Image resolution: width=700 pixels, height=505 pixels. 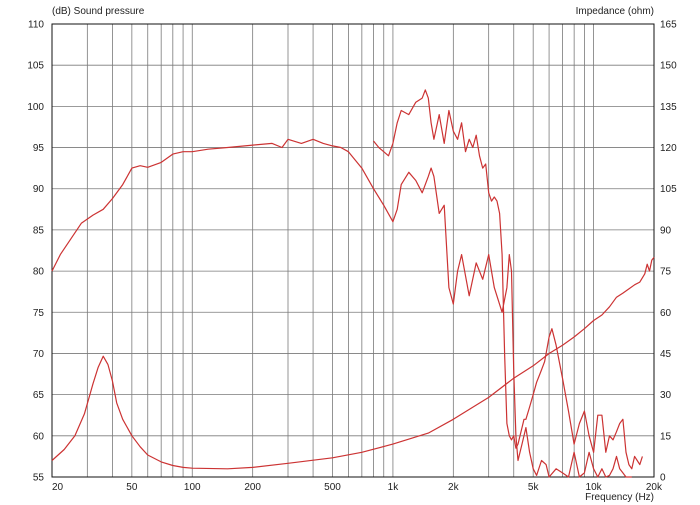 I want to click on right-axis-label: Impedance (ohm), so click(x=615, y=11).